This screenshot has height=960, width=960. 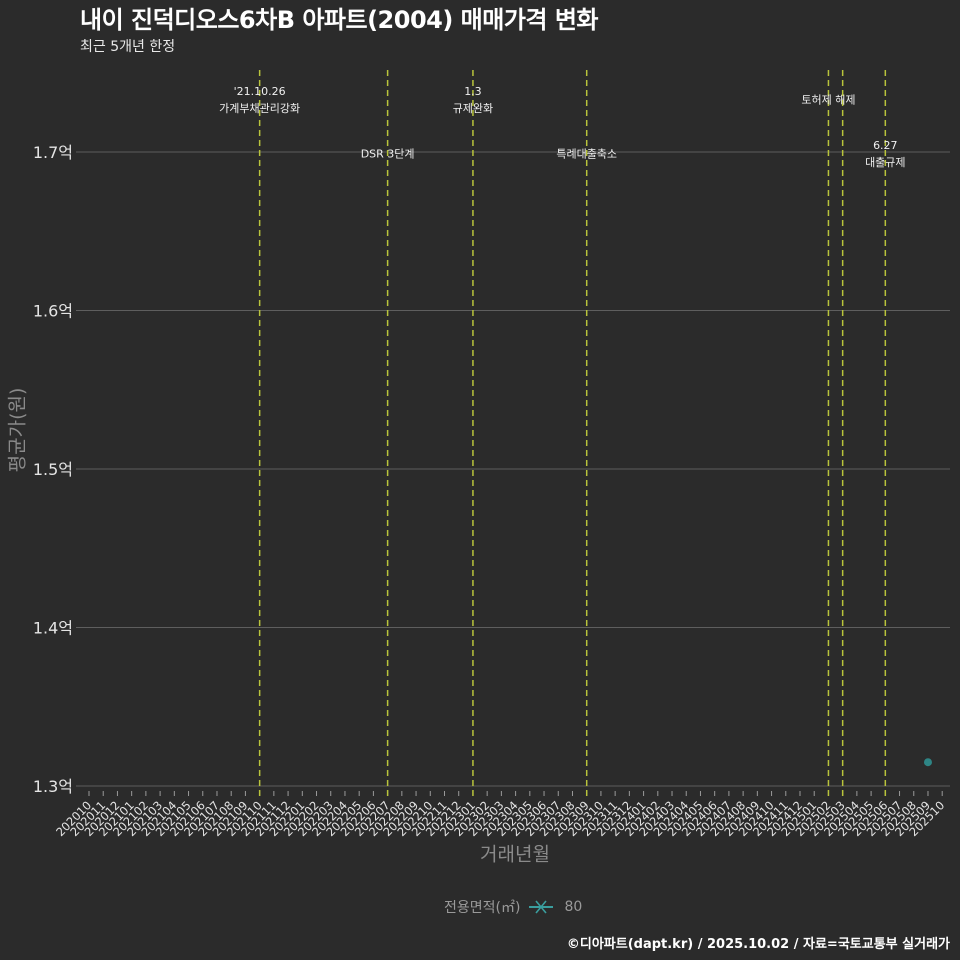 I want to click on y-tick-label: 1.3억, so click(x=53, y=786).